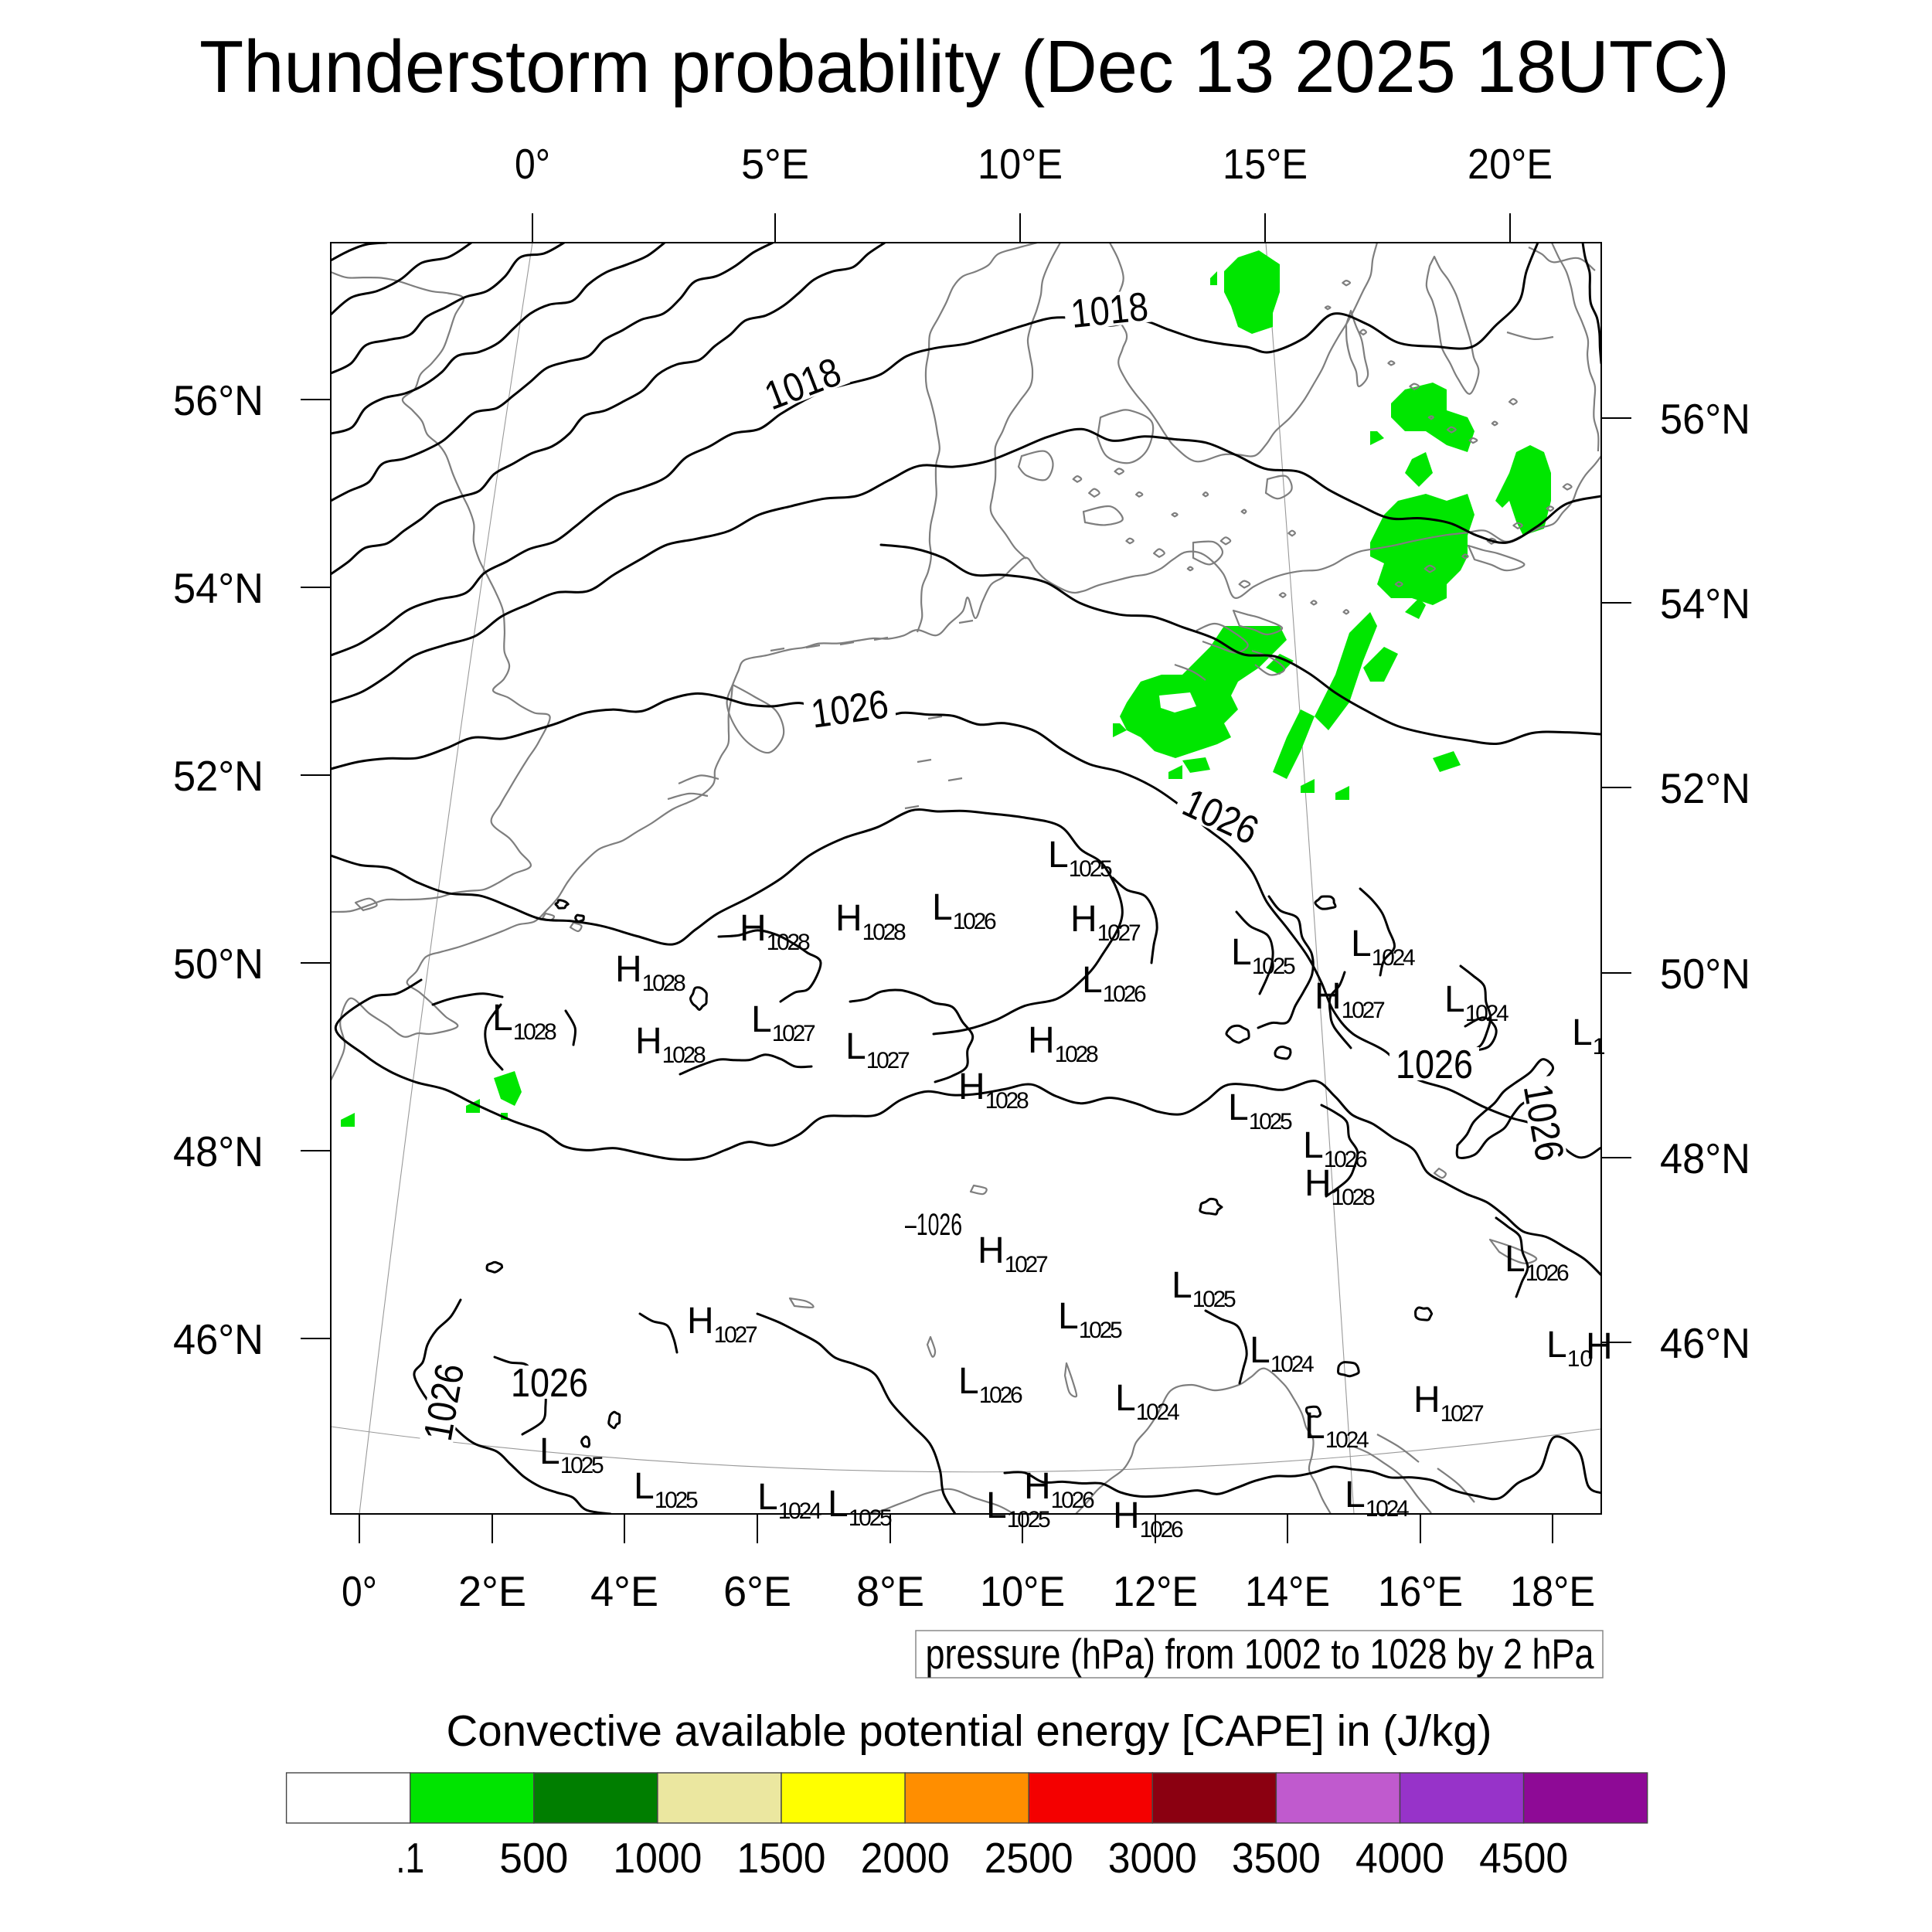 The height and width of the screenshot is (1932, 1932). I want to click on svg-text: –1026, so click(934, 1225).